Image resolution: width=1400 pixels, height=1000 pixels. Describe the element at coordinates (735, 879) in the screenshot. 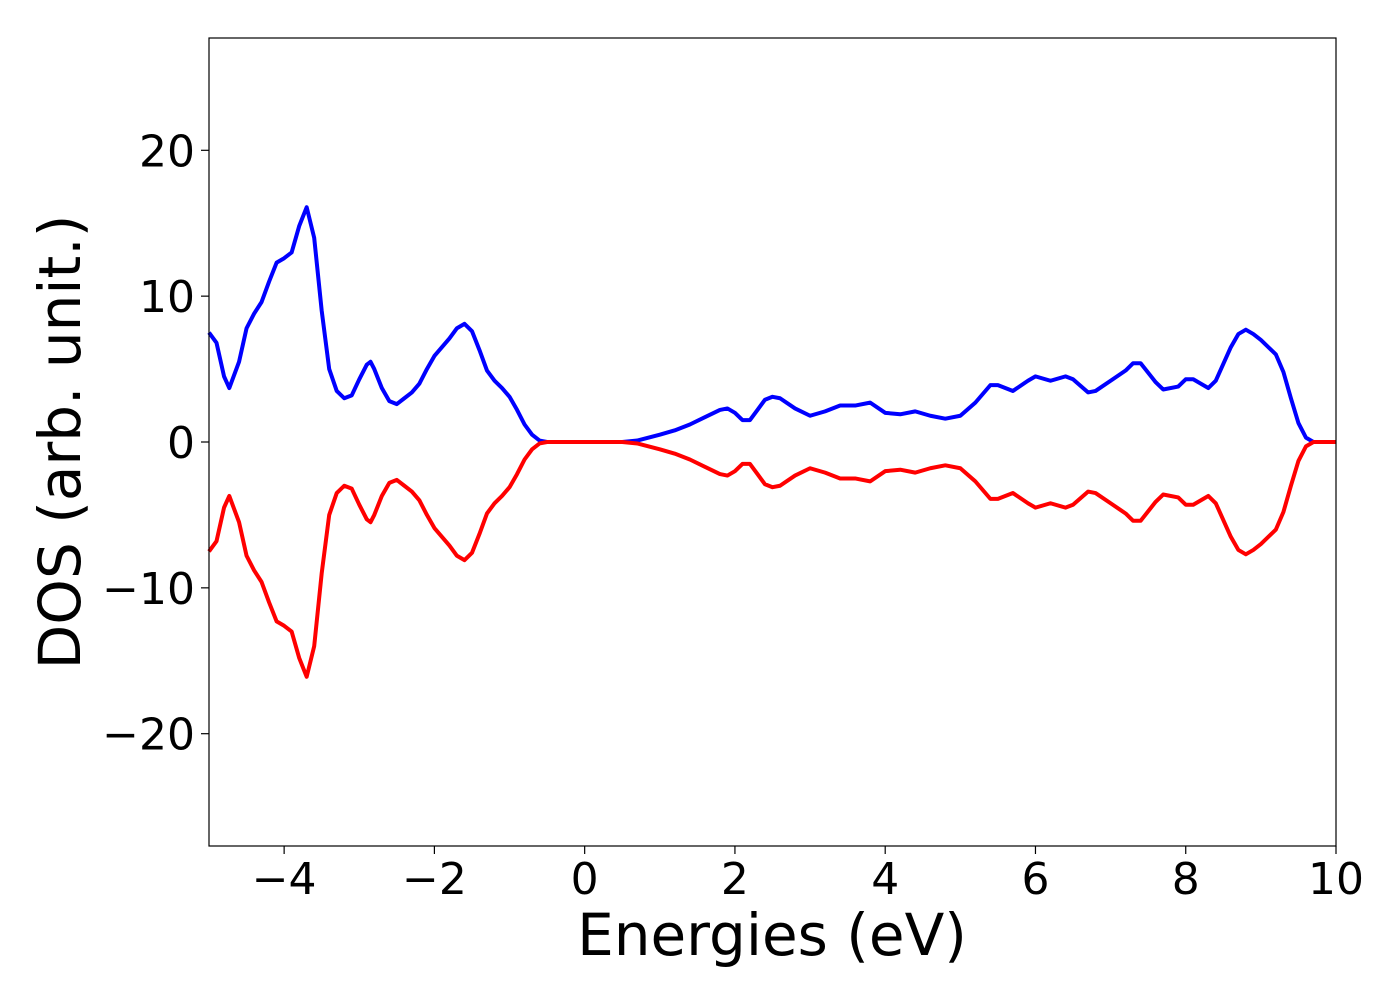

I see `x-tick-label: 2` at that location.